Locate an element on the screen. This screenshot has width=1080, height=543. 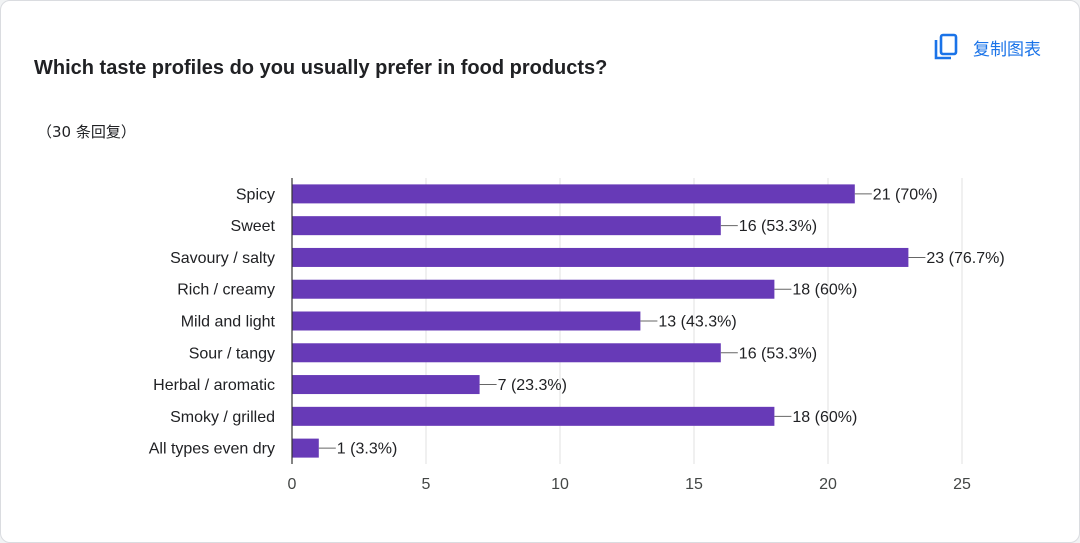
copy-chart-button: 复制图表 is located at coordinates (987, 47).